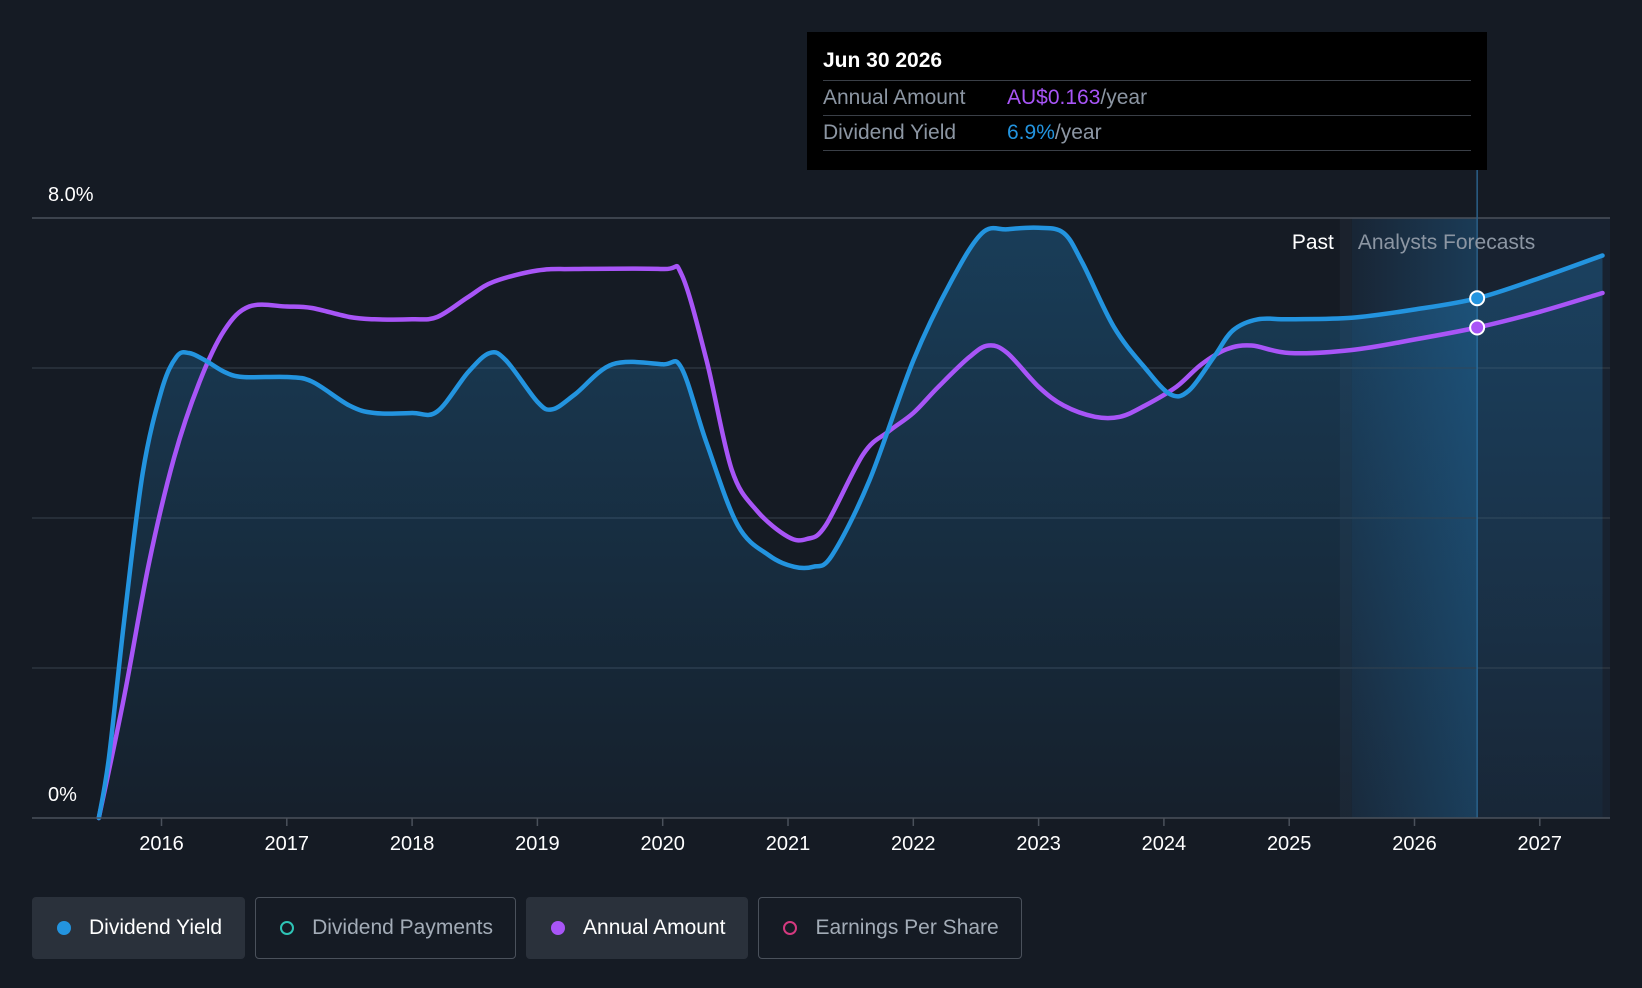  Describe the element at coordinates (62, 795) in the screenshot. I see `y-tick-label: 0%` at that location.